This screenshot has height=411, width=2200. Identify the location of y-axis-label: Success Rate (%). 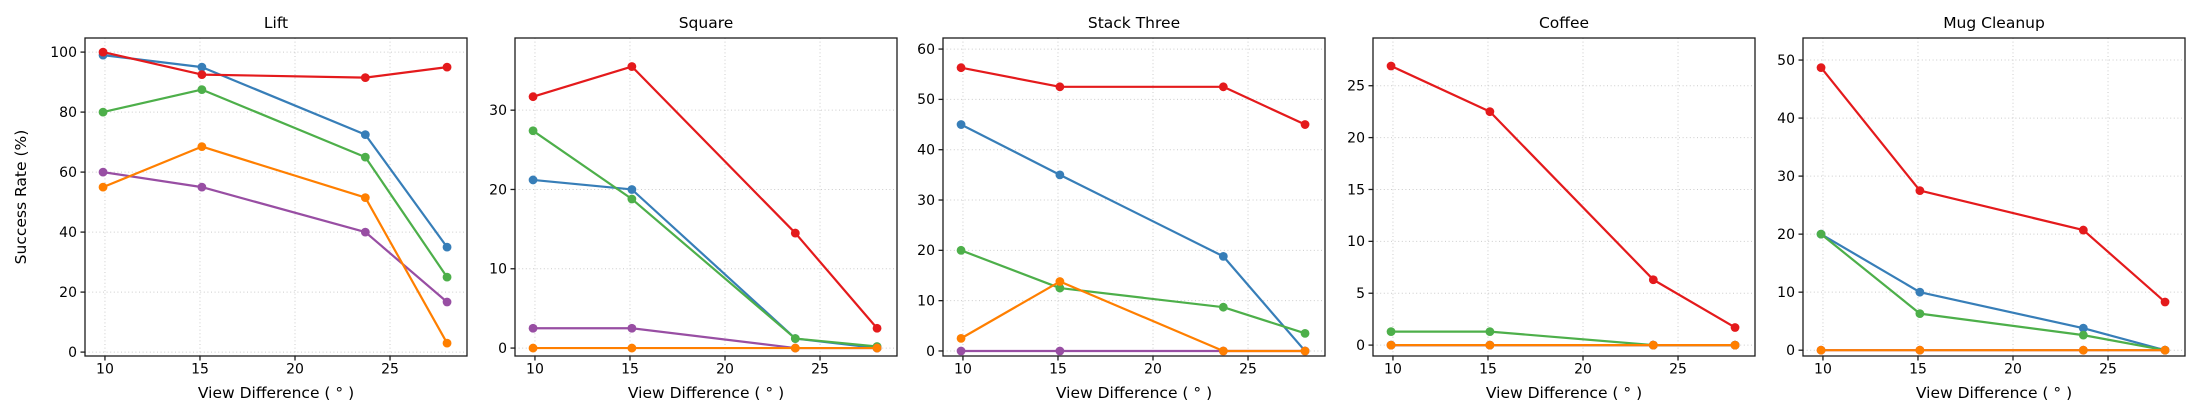
(21, 197).